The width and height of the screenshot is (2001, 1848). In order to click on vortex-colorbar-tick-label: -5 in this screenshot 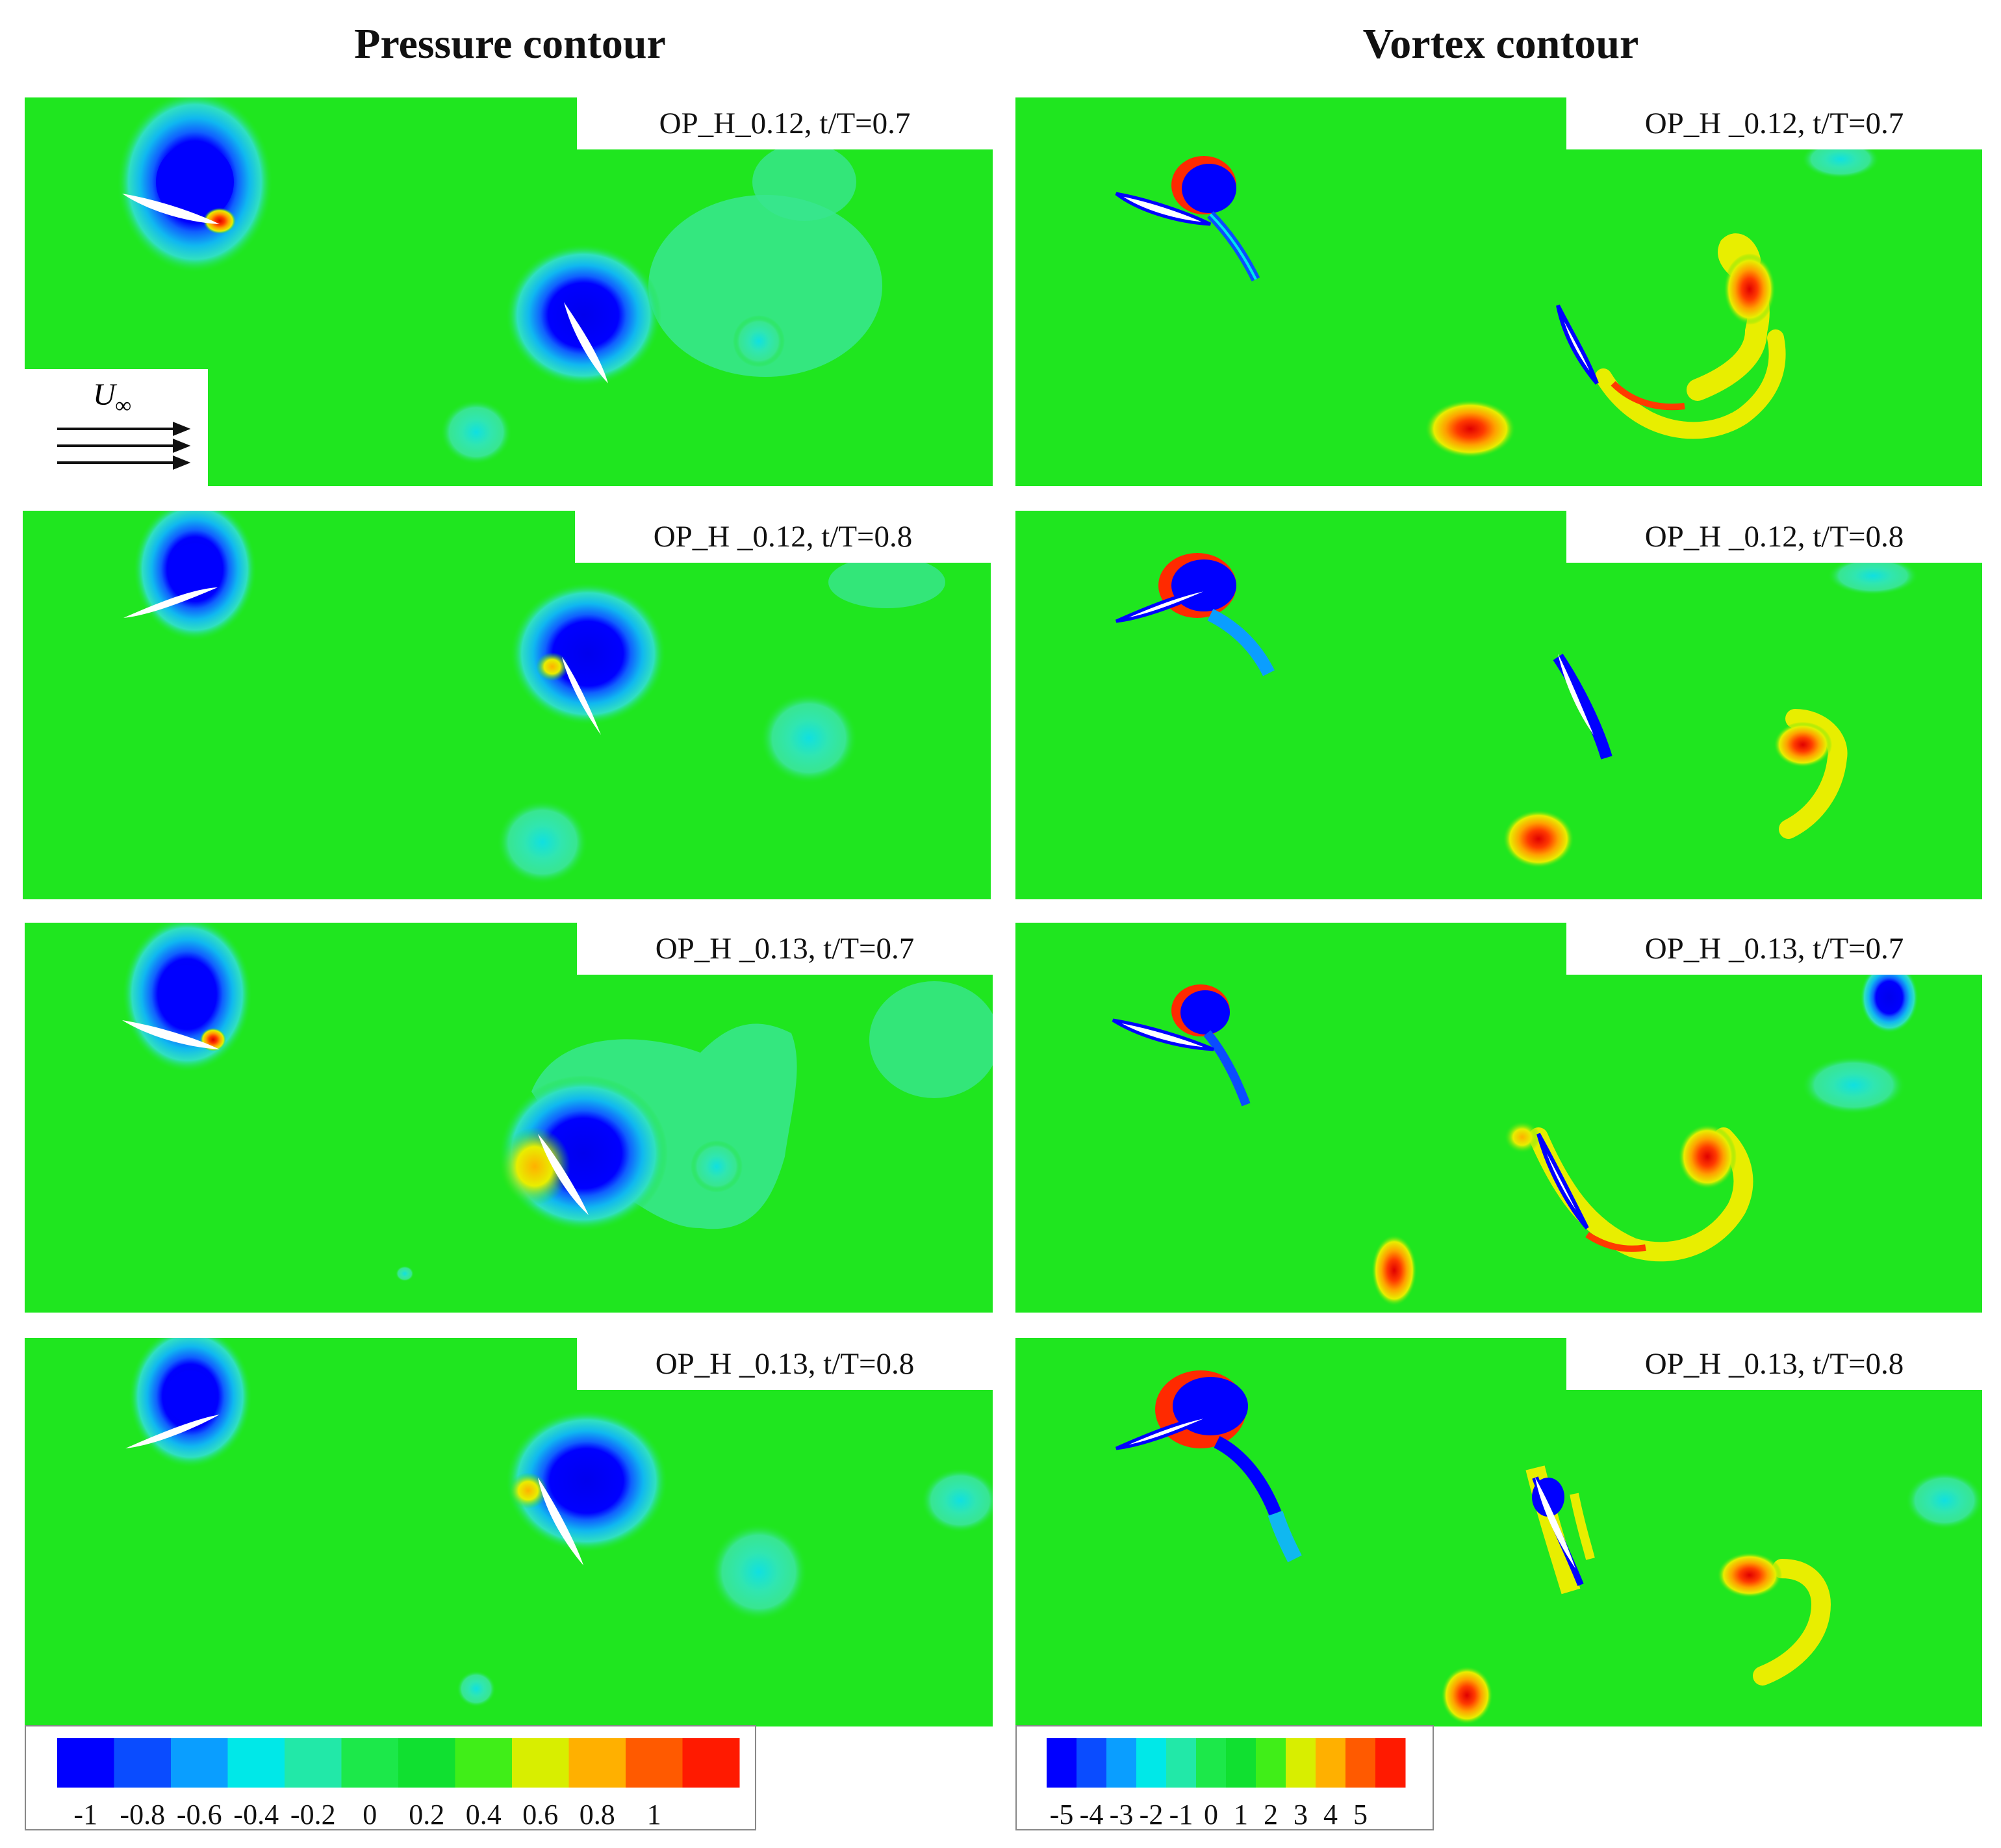, I will do `click(1062, 1814)`.